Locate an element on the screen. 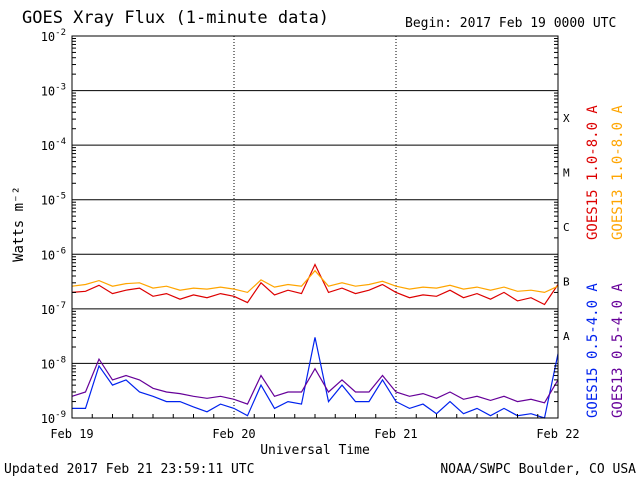 This screenshot has width=640, height=480. x-tick-label-3: Feb 22 is located at coordinates (557, 434).